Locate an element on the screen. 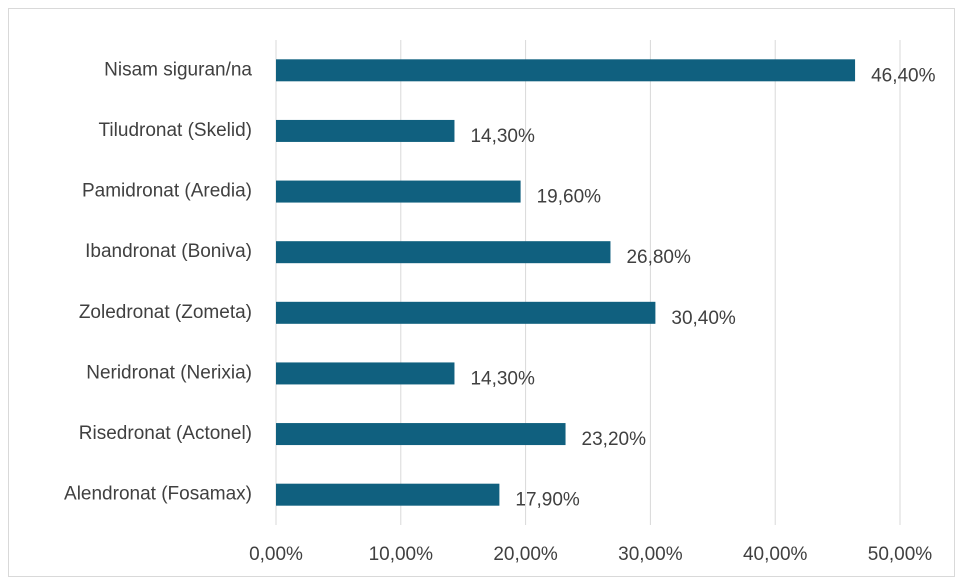 Image resolution: width=957 pixels, height=580 pixels. y-tick-label: Risedronat (Actonel) is located at coordinates (165, 433).